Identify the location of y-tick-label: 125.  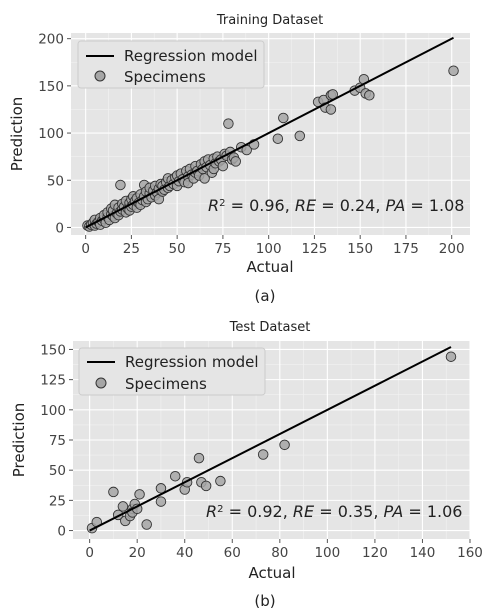
(53, 381).